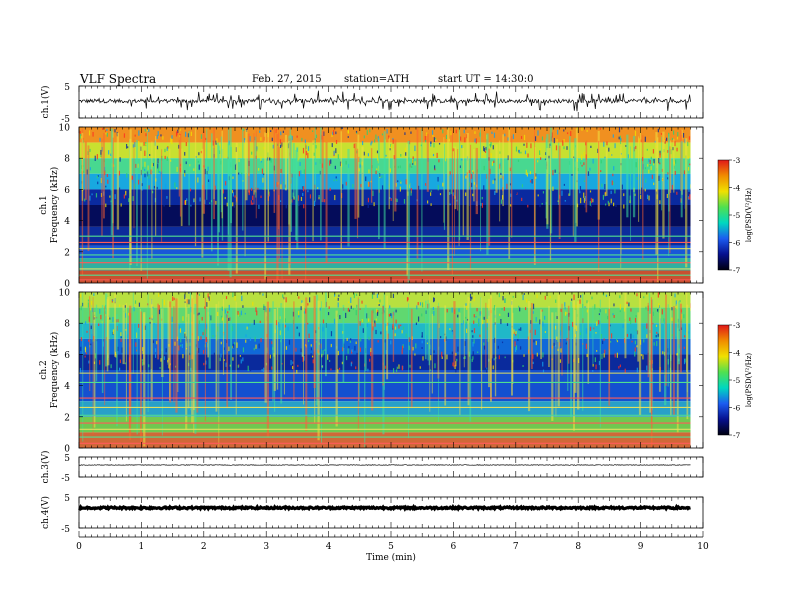 The height and width of the screenshot is (612, 792). I want to click on x-tick-label: 2, so click(204, 547).